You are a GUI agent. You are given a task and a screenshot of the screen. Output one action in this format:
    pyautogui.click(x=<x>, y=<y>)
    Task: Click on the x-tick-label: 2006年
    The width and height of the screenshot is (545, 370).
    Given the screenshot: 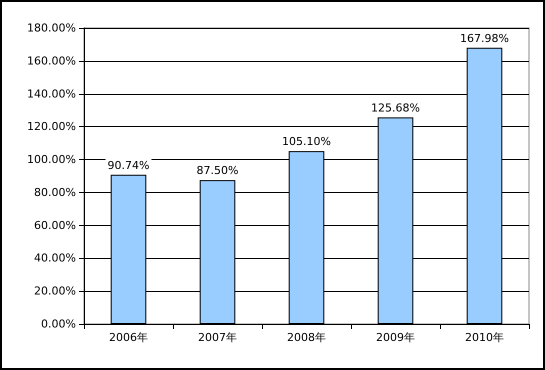 What is the action you would take?
    pyautogui.click(x=128, y=337)
    